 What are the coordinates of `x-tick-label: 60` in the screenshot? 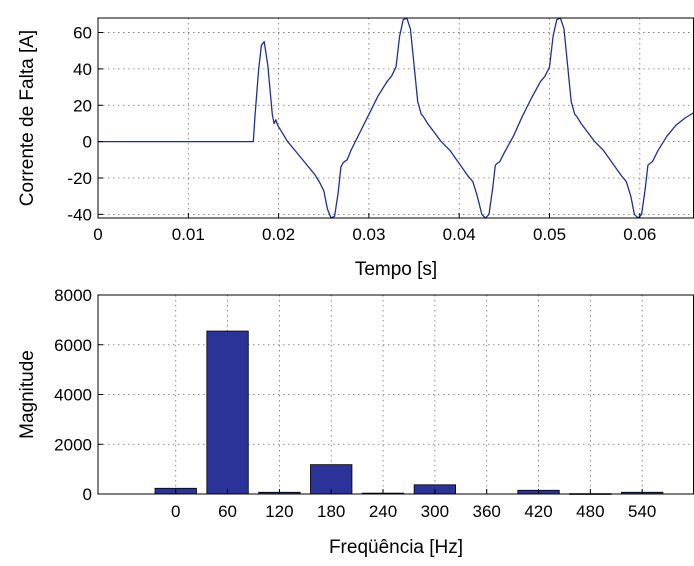 It's located at (227, 511).